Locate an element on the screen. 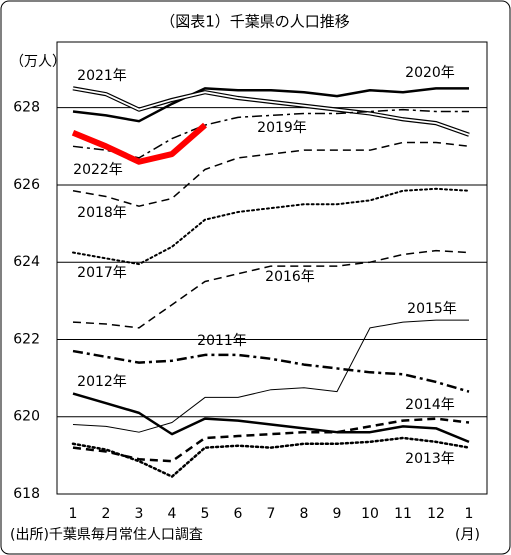 The width and height of the screenshot is (511, 555). y-tick-label: 626 is located at coordinates (26, 185).